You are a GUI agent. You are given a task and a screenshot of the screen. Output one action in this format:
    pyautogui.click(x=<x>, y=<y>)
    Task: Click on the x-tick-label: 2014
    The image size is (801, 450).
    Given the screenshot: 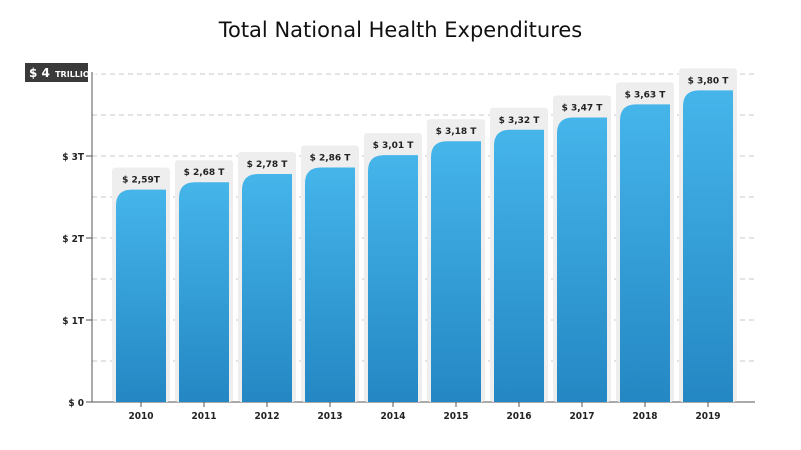 What is the action you would take?
    pyautogui.click(x=392, y=416)
    